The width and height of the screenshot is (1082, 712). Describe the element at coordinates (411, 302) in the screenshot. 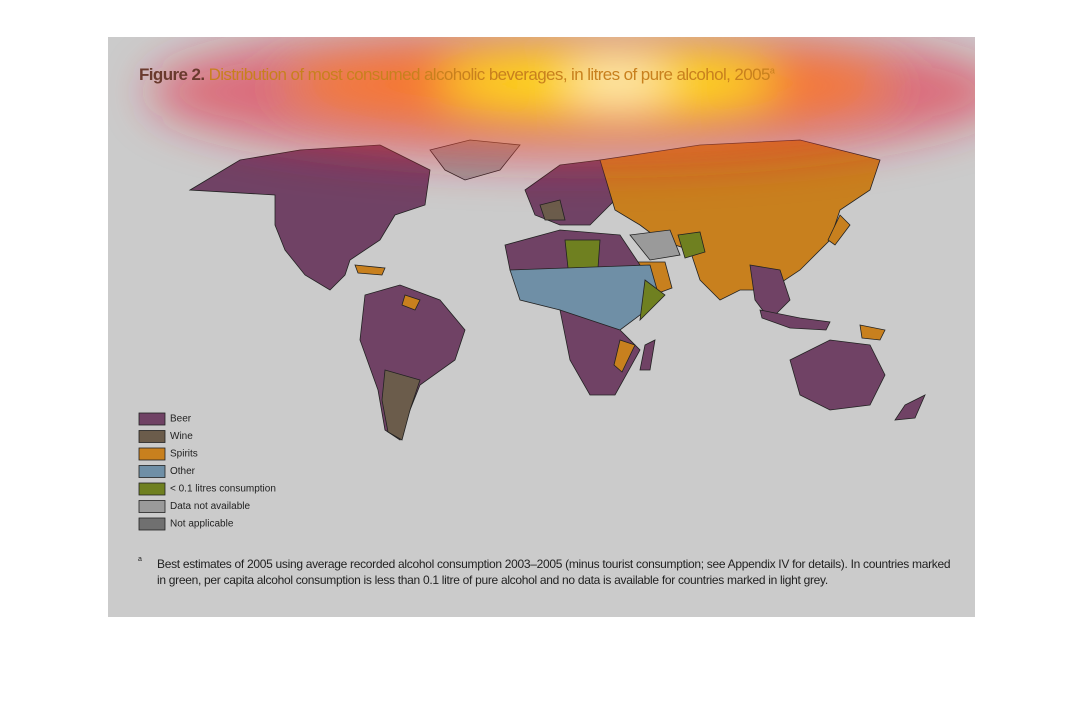

I see `guianas` at that location.